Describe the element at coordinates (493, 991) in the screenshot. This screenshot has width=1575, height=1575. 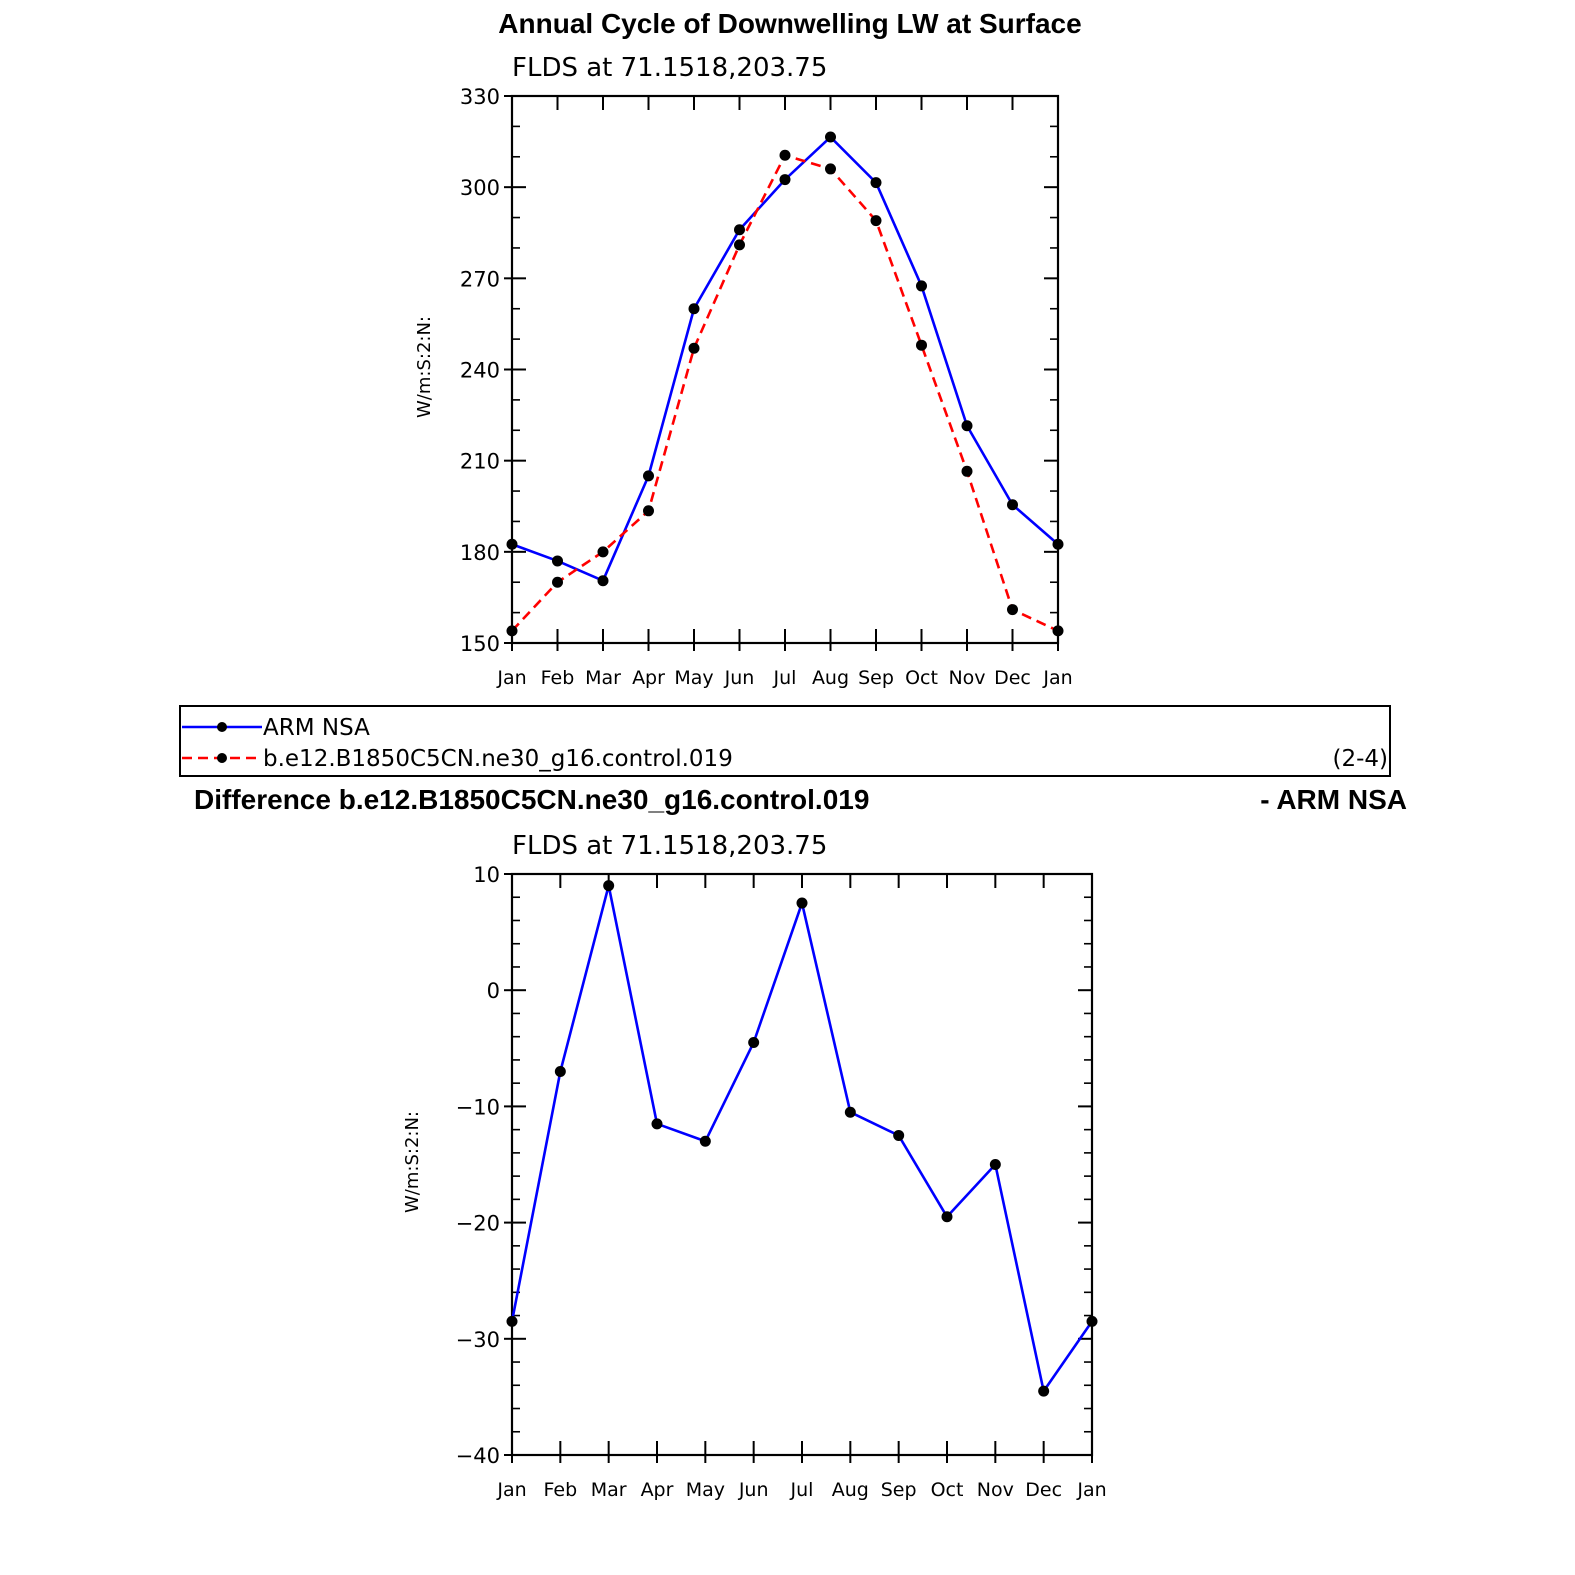
I see `y-tick-label: 0` at that location.